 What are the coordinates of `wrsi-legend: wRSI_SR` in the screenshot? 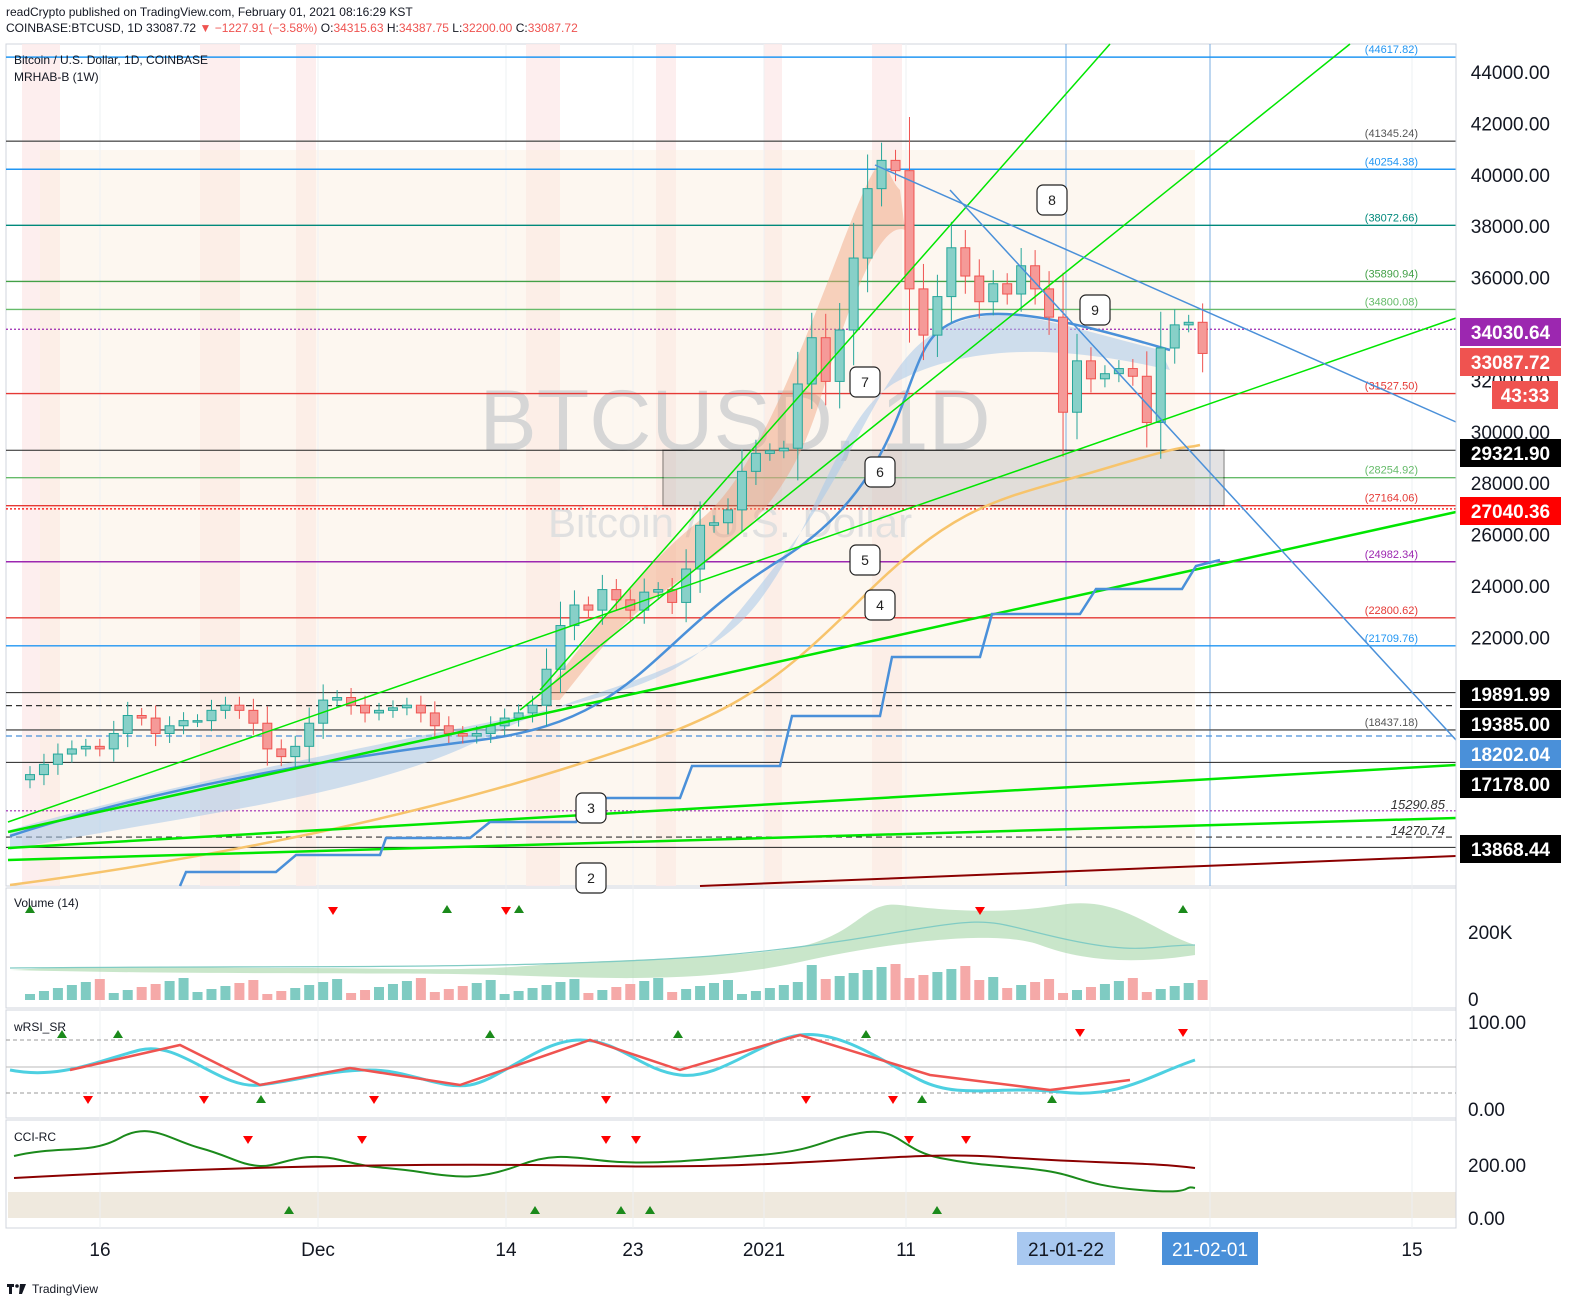 It's located at (39, 1027).